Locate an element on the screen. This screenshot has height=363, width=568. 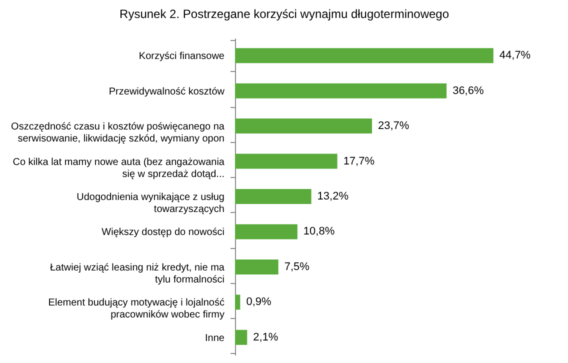
chart-title: Rysunek 2. Postrzegane korzyści wynajmu długoterminowego is located at coordinates (285, 14).